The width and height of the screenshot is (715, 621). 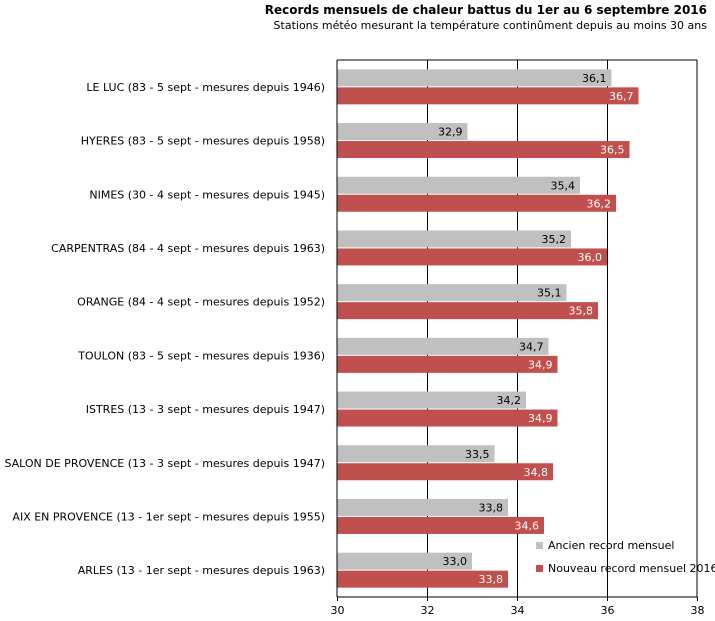 I want to click on bar-value-label: 33,0, so click(x=455, y=561).